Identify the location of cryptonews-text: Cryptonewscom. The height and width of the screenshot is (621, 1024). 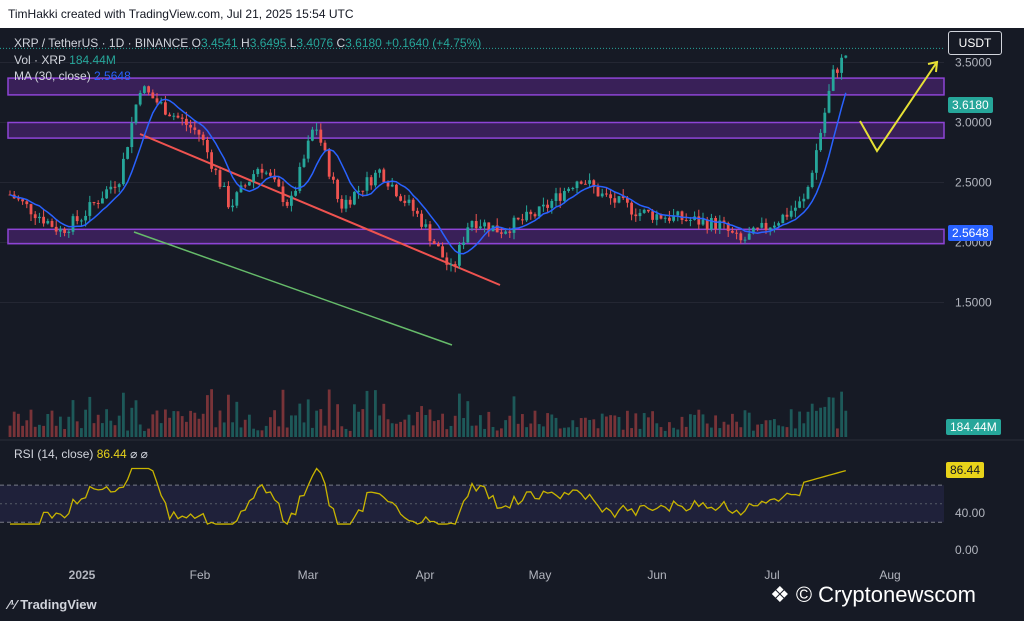
(897, 594).